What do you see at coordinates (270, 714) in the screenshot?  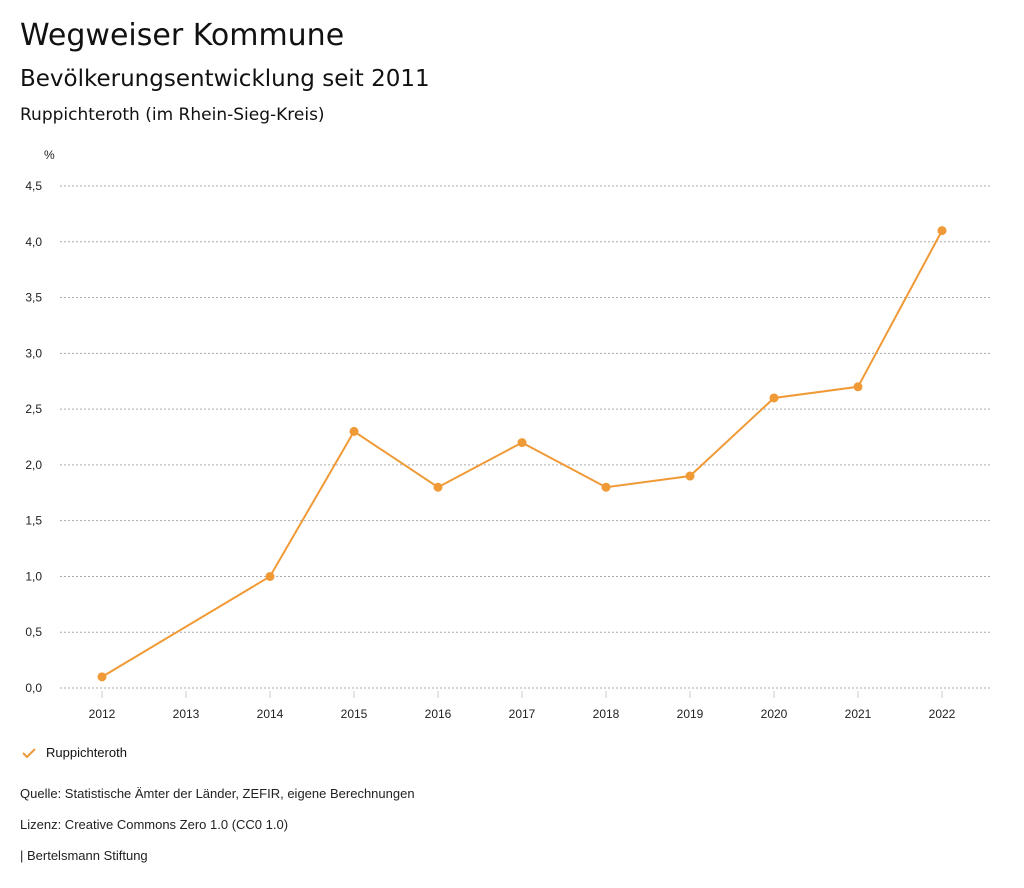 I see `x-tick-label: 2014` at bounding box center [270, 714].